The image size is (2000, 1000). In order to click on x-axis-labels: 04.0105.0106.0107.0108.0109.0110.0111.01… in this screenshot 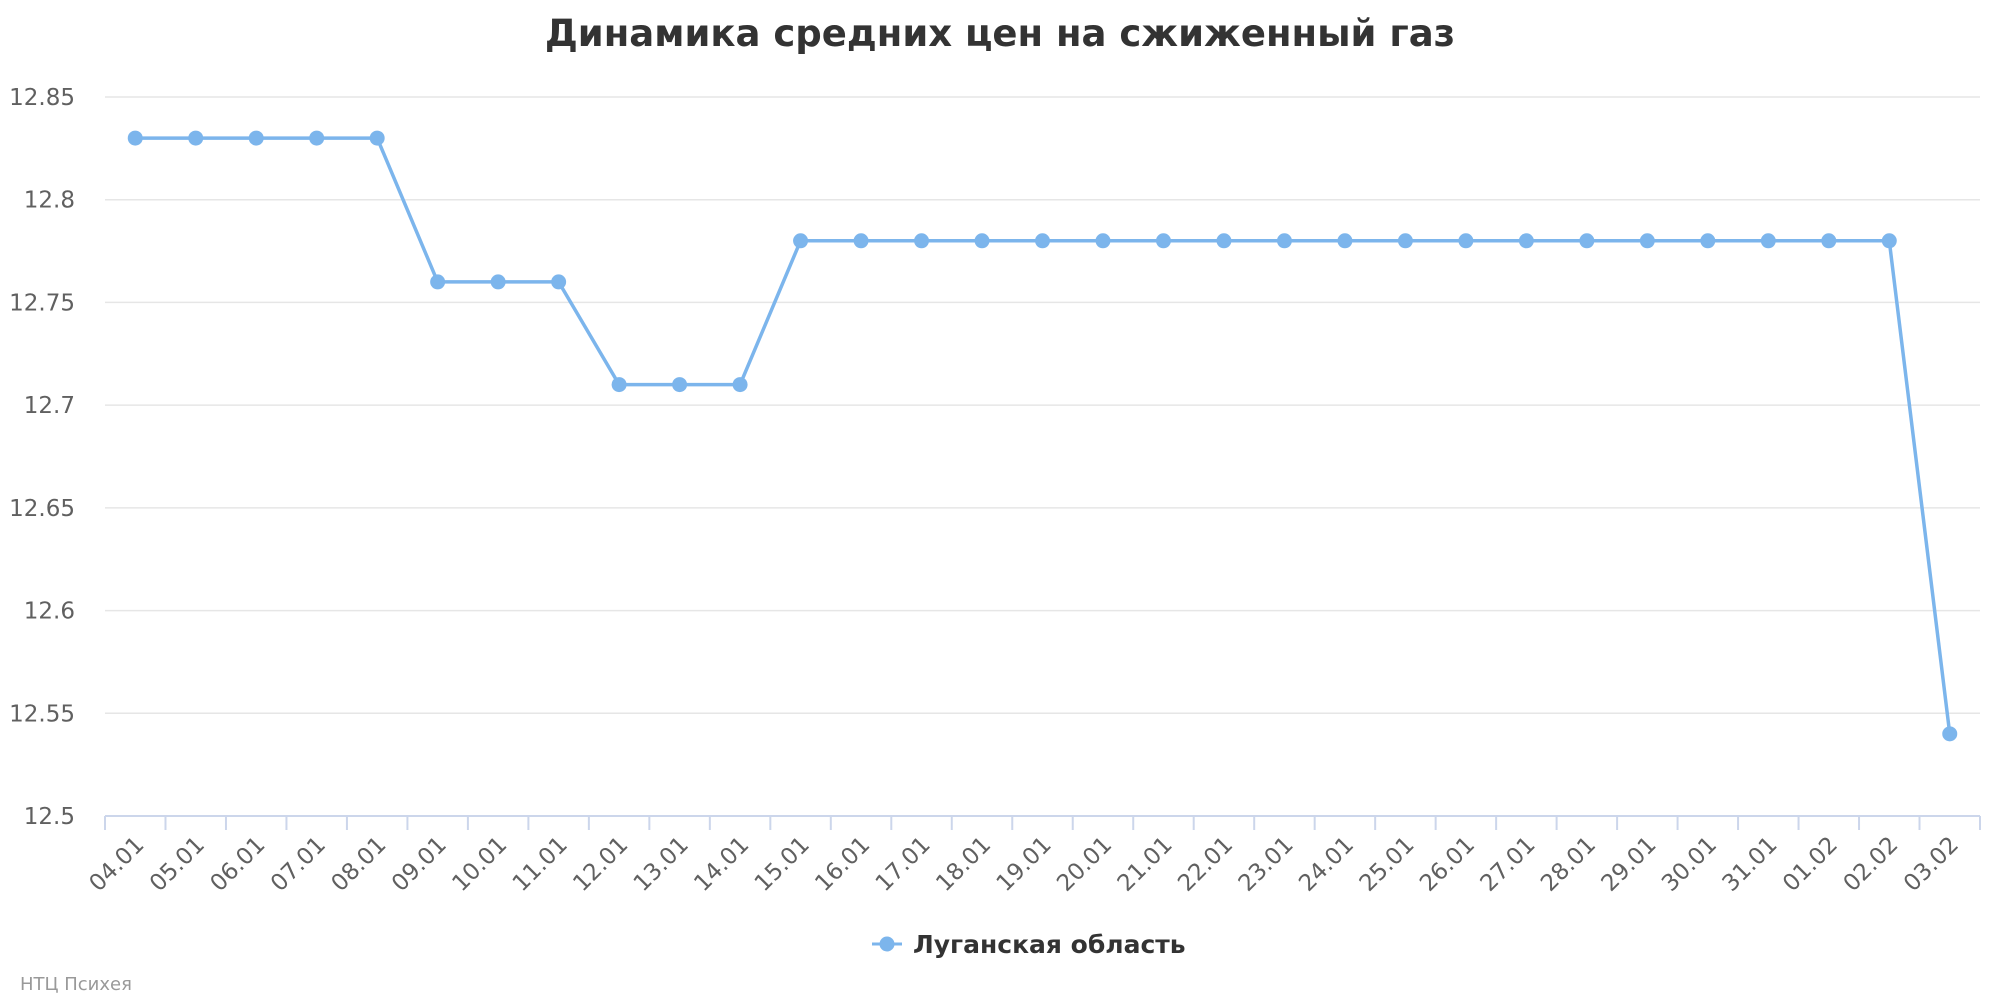, I will do `click(1024, 864)`.